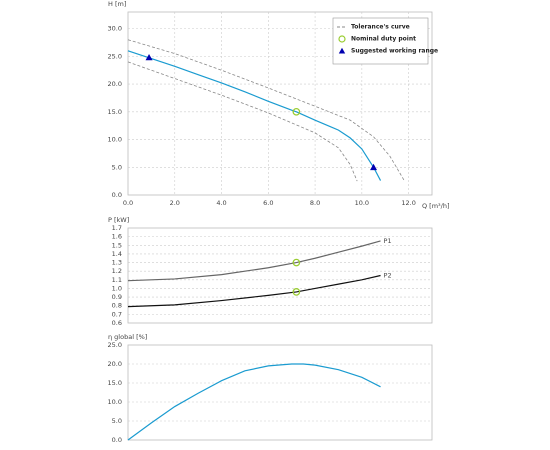 Image resolution: width=550 pixels, height=450 pixels. What do you see at coordinates (117, 4) in the screenshot?
I see `y-axis-label: H [m]` at bounding box center [117, 4].